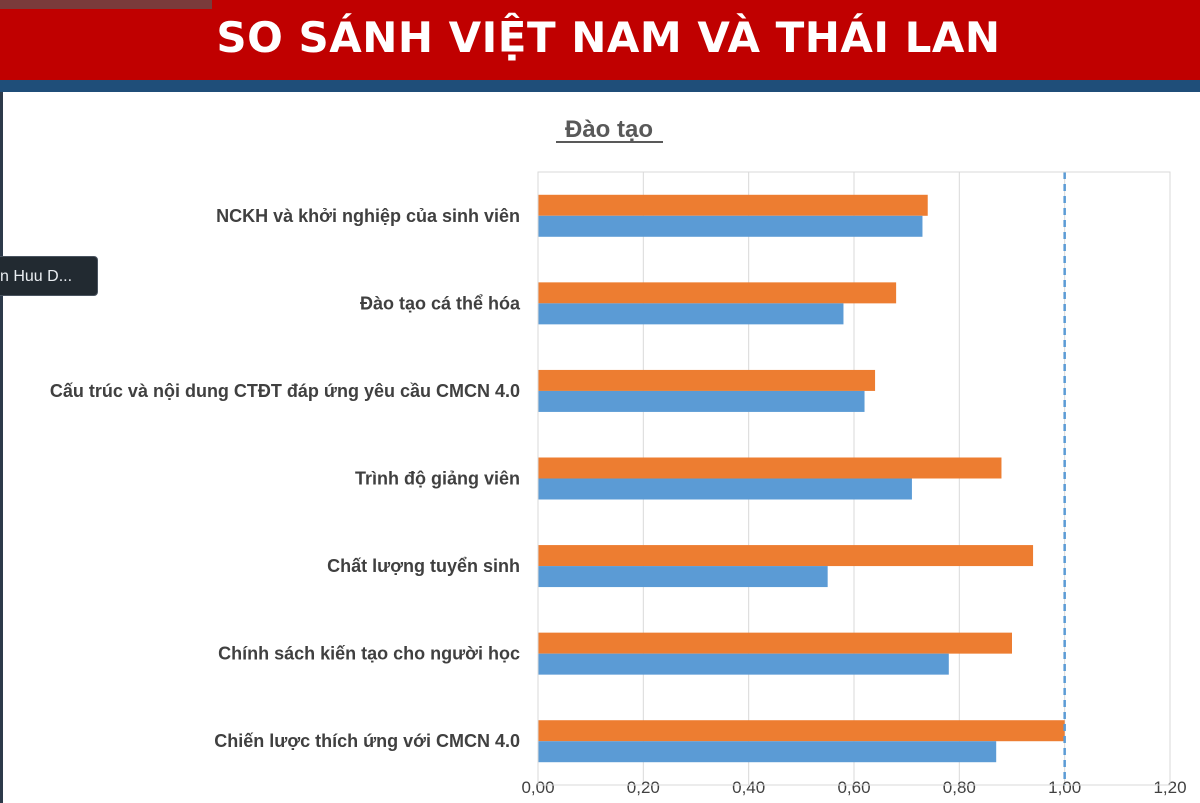 Image resolution: width=1200 pixels, height=803 pixels. I want to click on slide-title: SO SÁNH VIỆT NAM VÀ THÁI LAN, so click(608, 37).